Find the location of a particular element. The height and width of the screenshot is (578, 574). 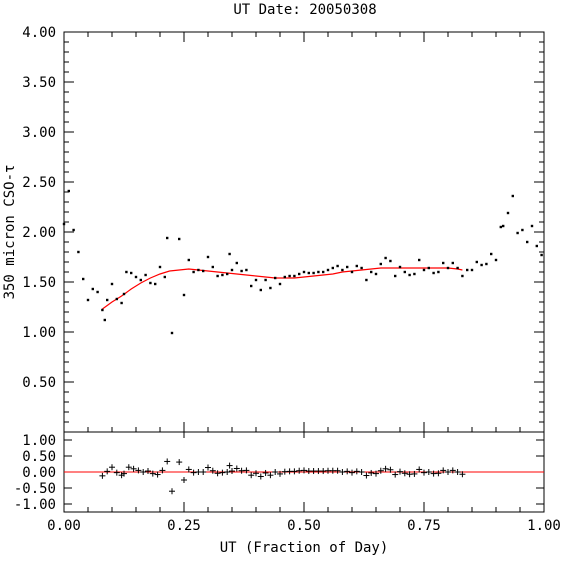

y-tick-label: 1.00 is located at coordinates (39, 333).